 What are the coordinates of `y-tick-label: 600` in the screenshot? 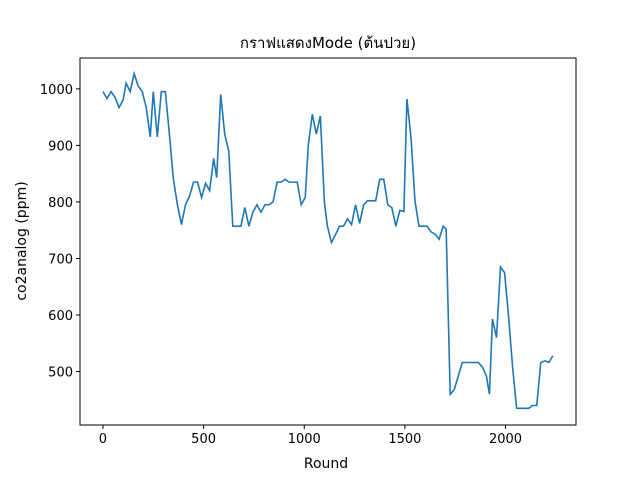 It's located at (60, 316).